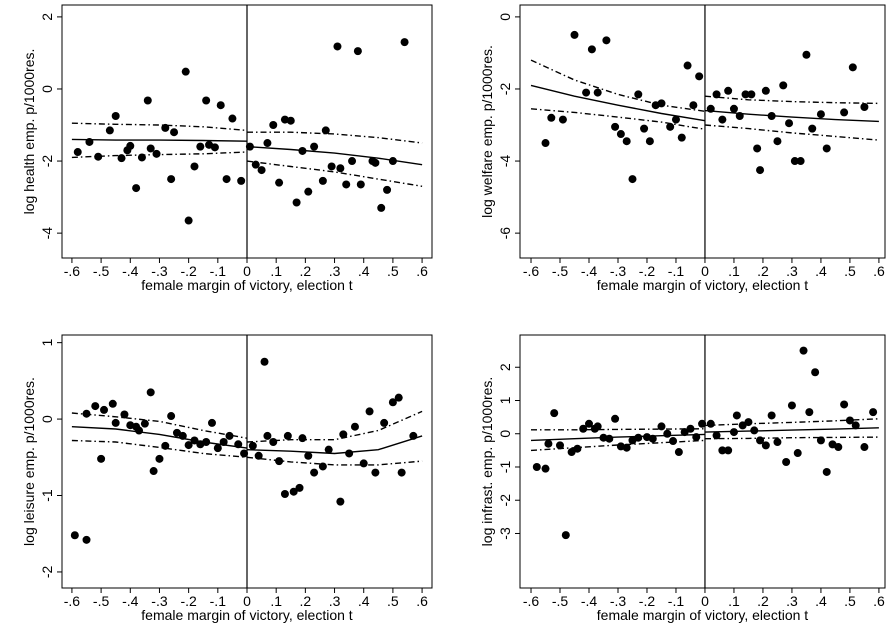 This screenshot has height=638, width=886. I want to click on x-tick-label: -.2, so click(647, 271).